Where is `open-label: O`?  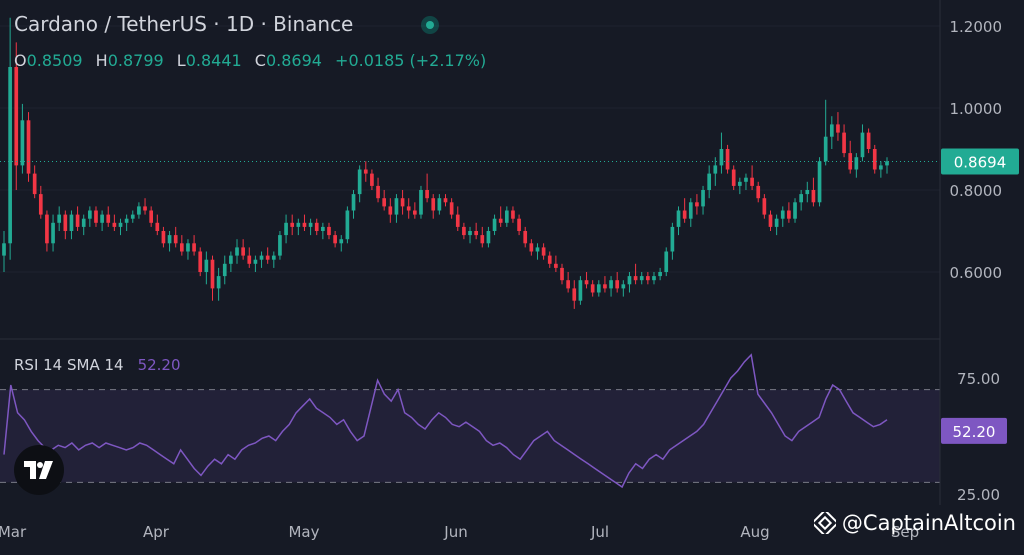 open-label: O is located at coordinates (20, 60).